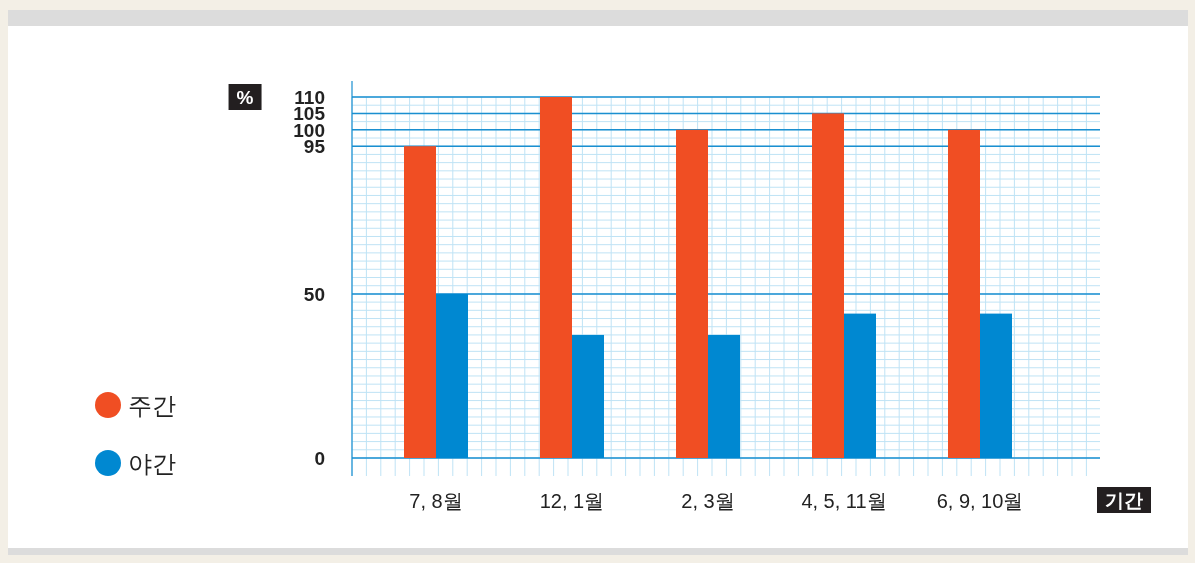 The height and width of the screenshot is (563, 1195). I want to click on x-tick-label: 7, 8월, so click(436, 501).